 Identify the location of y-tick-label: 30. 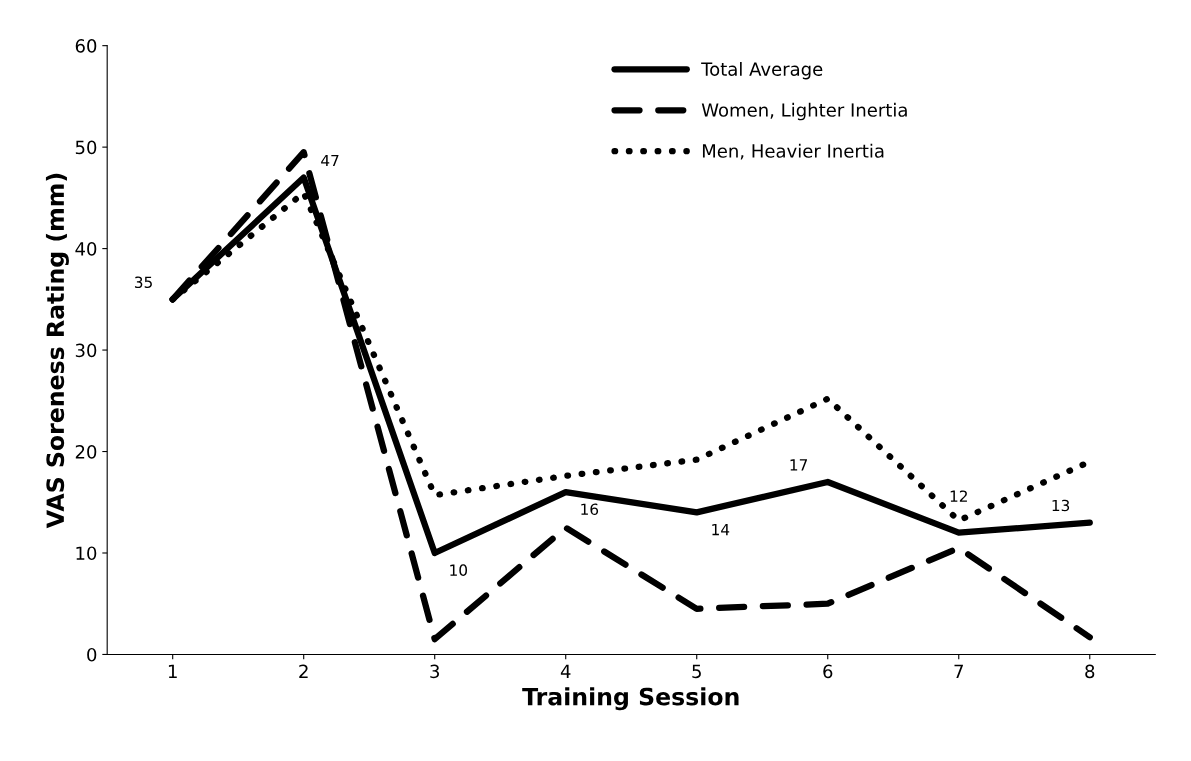
(86, 350).